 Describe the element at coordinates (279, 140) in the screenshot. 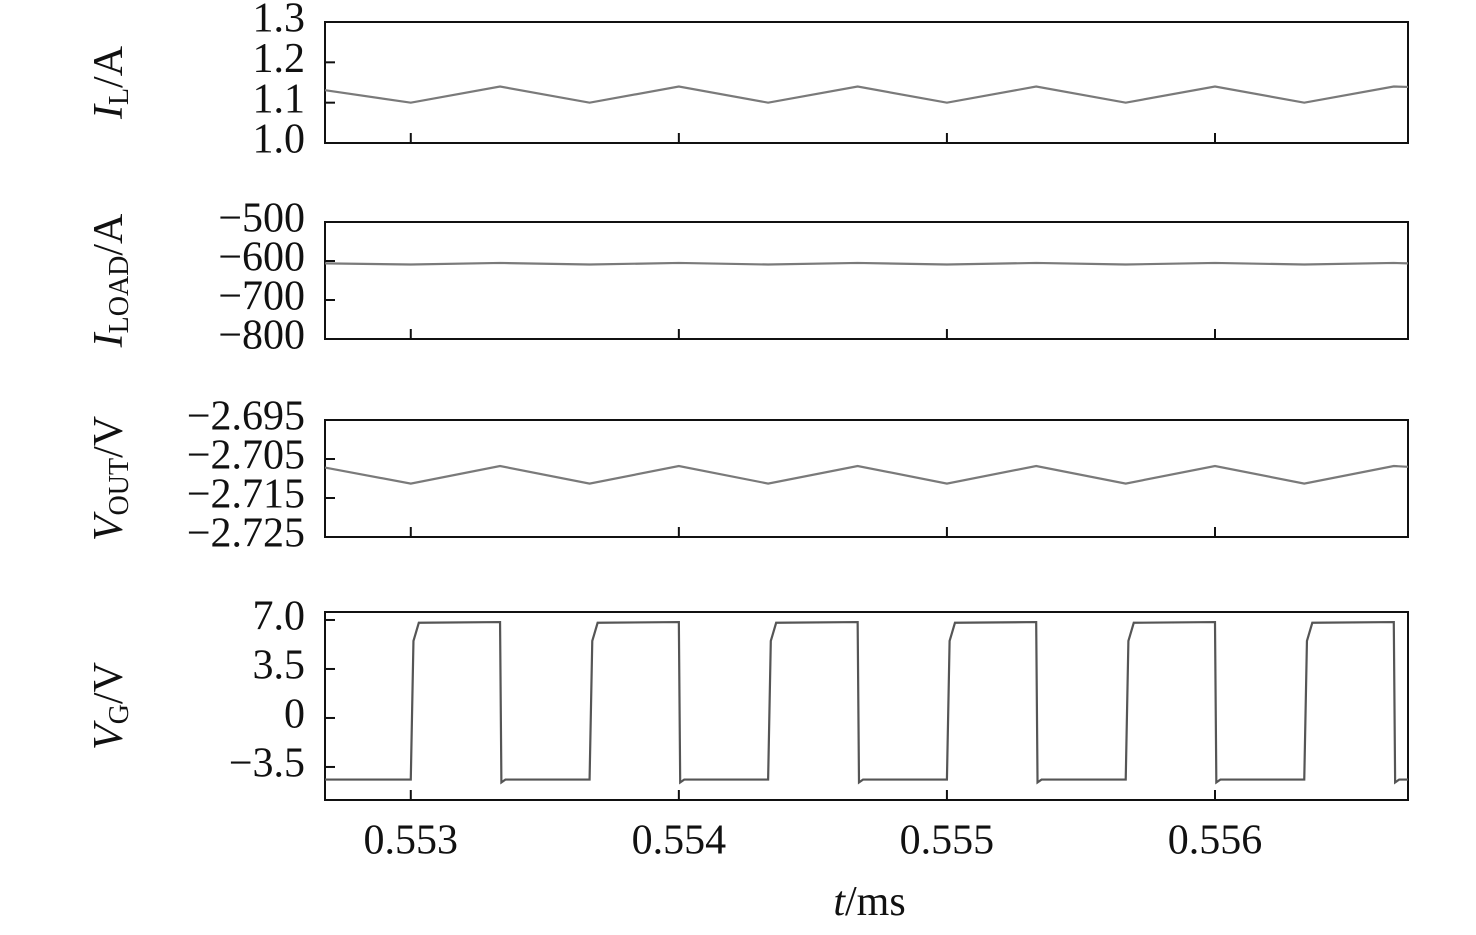

I see `y-tick-label: 1.0` at that location.